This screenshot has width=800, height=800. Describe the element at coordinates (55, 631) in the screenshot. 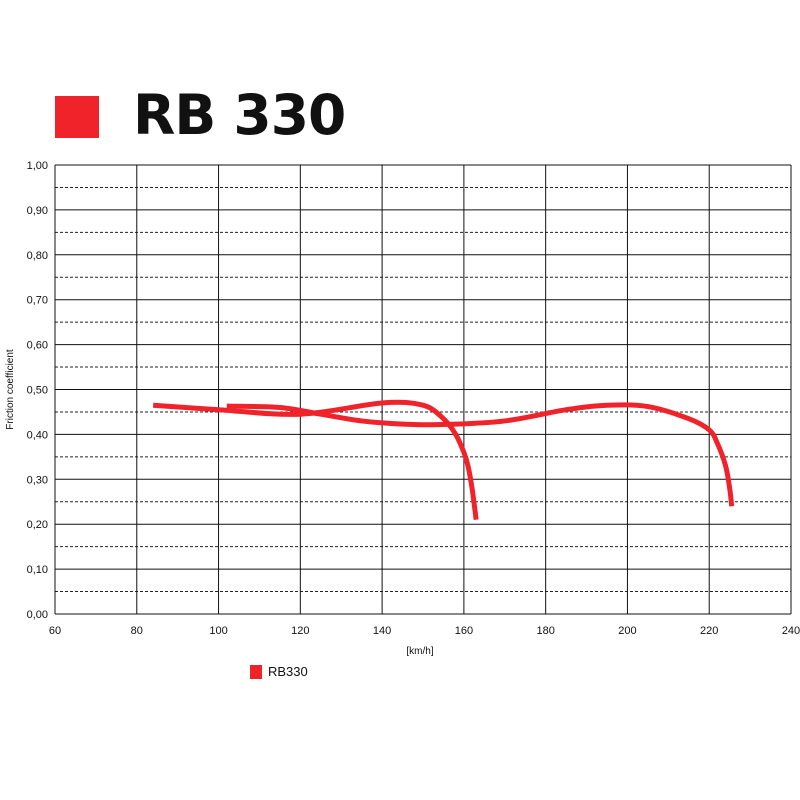

I see `x-tick-label: 60` at that location.